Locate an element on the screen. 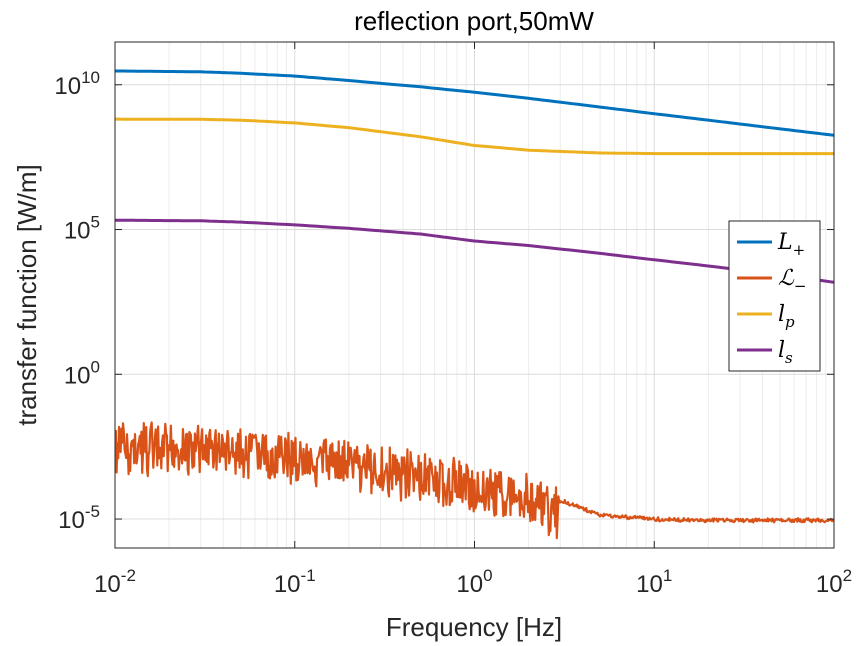  x-tick-label: 10² is located at coordinates (834, 582).